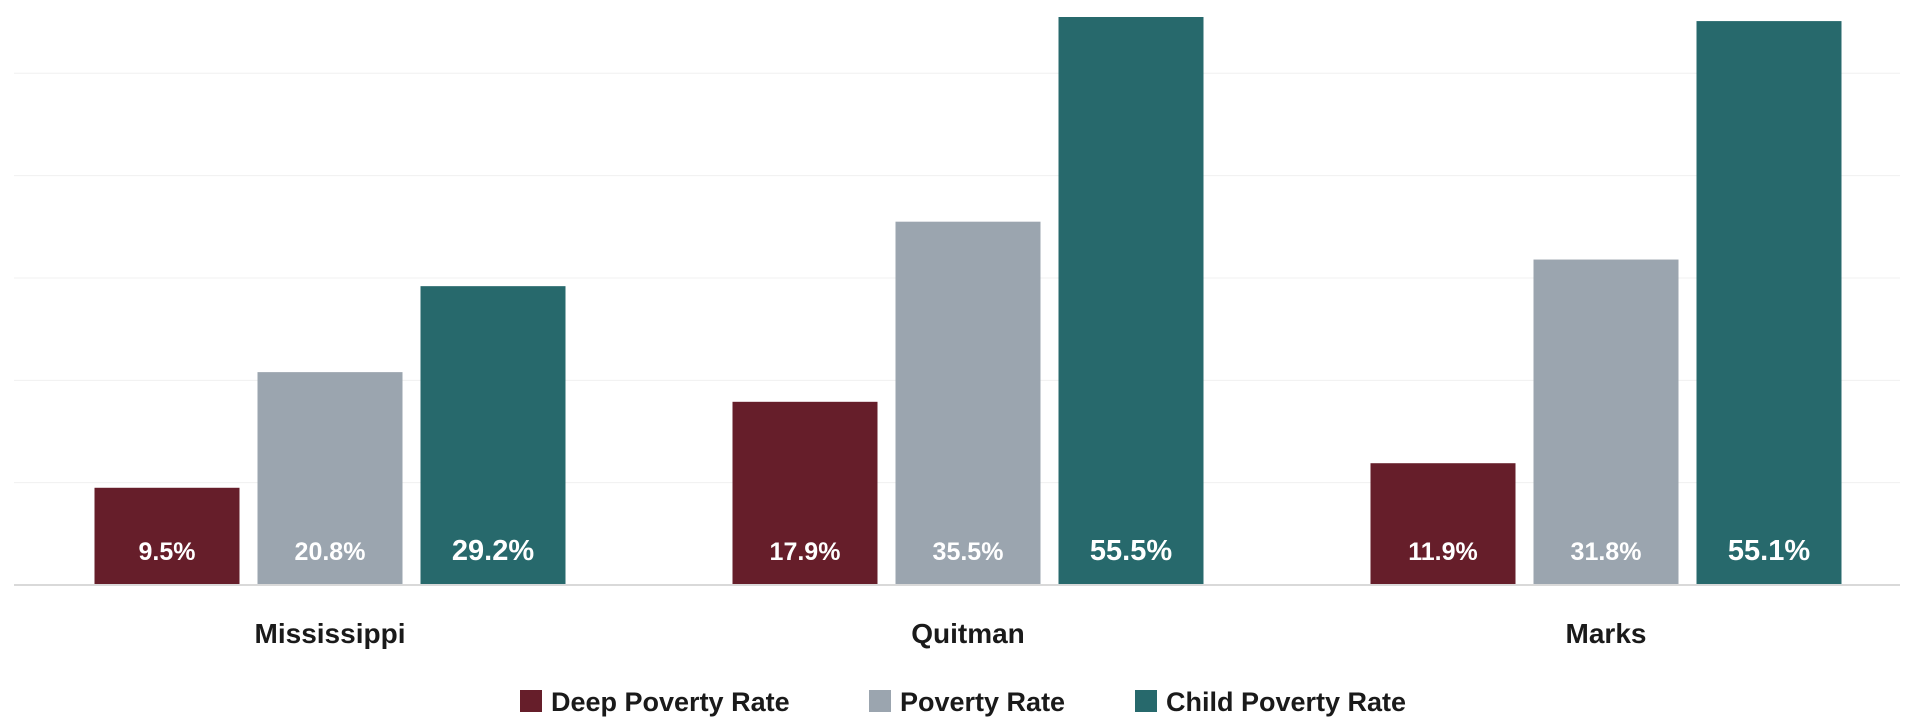  What do you see at coordinates (968, 633) in the screenshot?
I see `category-label: Quitman` at bounding box center [968, 633].